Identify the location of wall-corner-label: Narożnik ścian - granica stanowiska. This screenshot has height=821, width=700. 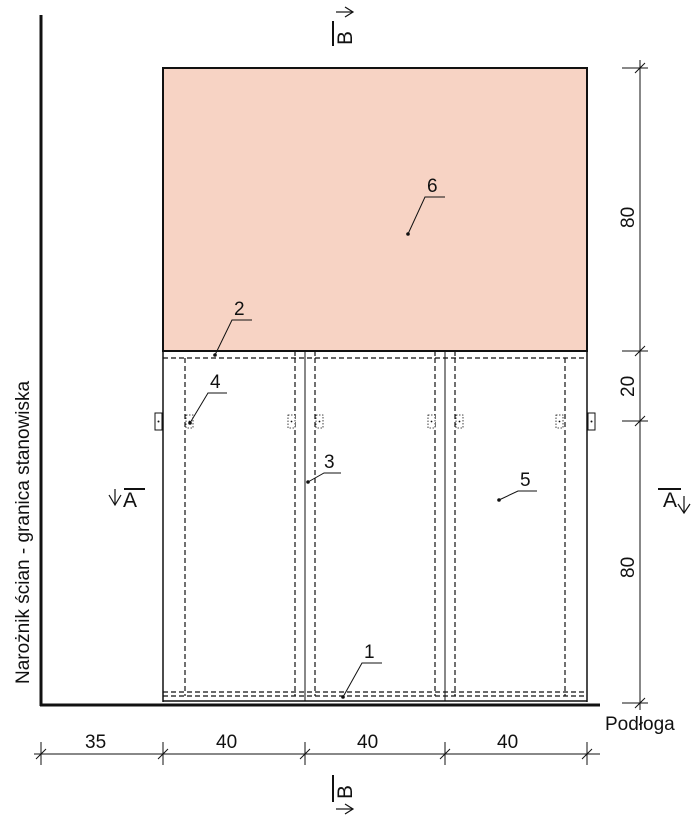
(23, 532).